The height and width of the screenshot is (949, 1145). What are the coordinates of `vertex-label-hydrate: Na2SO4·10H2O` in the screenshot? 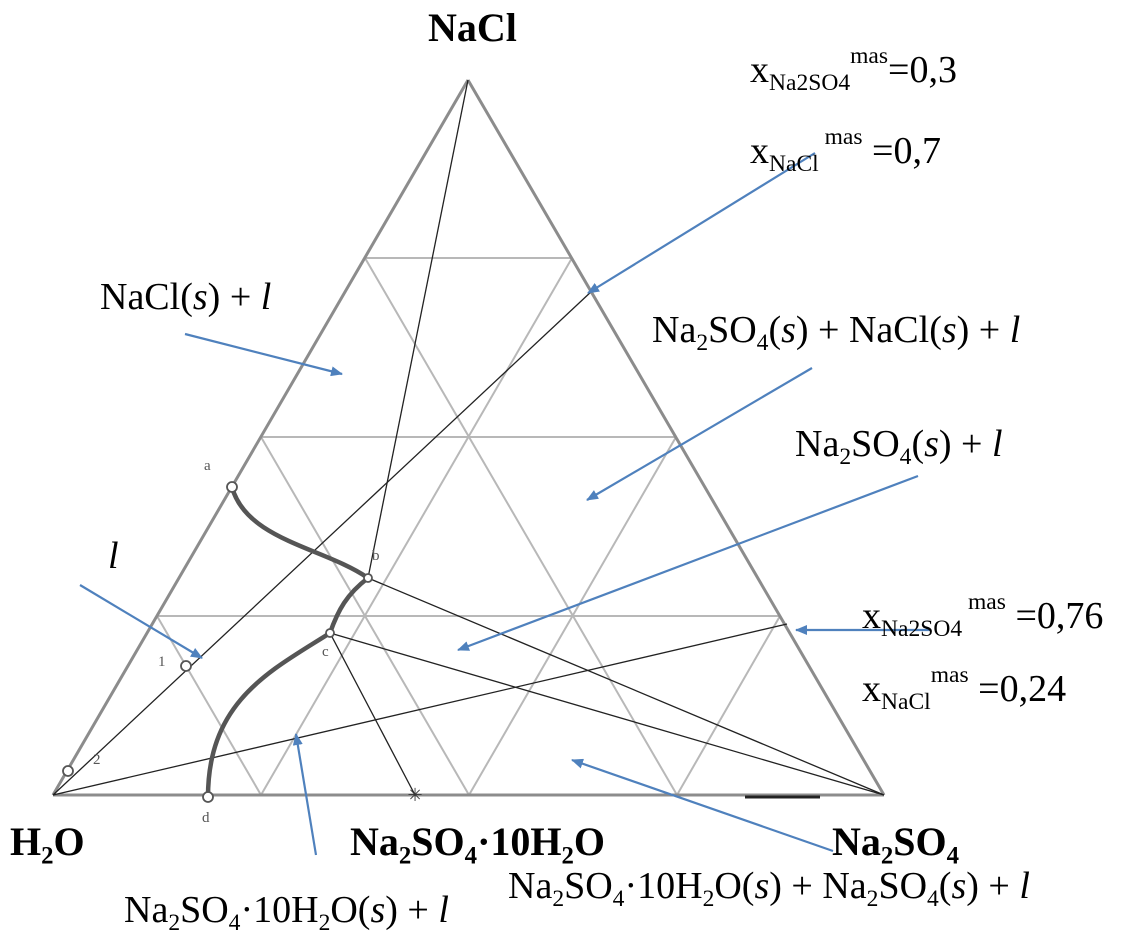 It's located at (478, 844).